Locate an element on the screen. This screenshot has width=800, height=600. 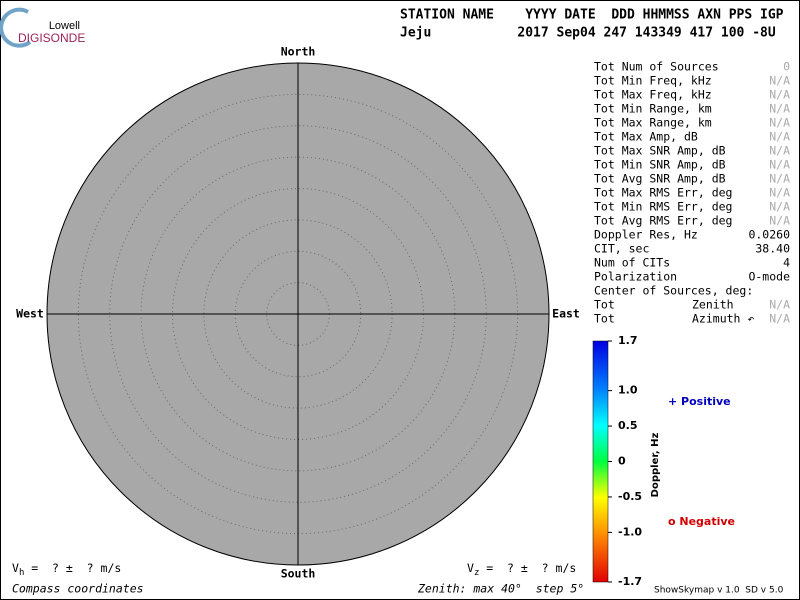
colorbar-ticks: 1.7 1.0 0.5 0 -0.5 -1.0 -1.7 is located at coordinates (625, 461).